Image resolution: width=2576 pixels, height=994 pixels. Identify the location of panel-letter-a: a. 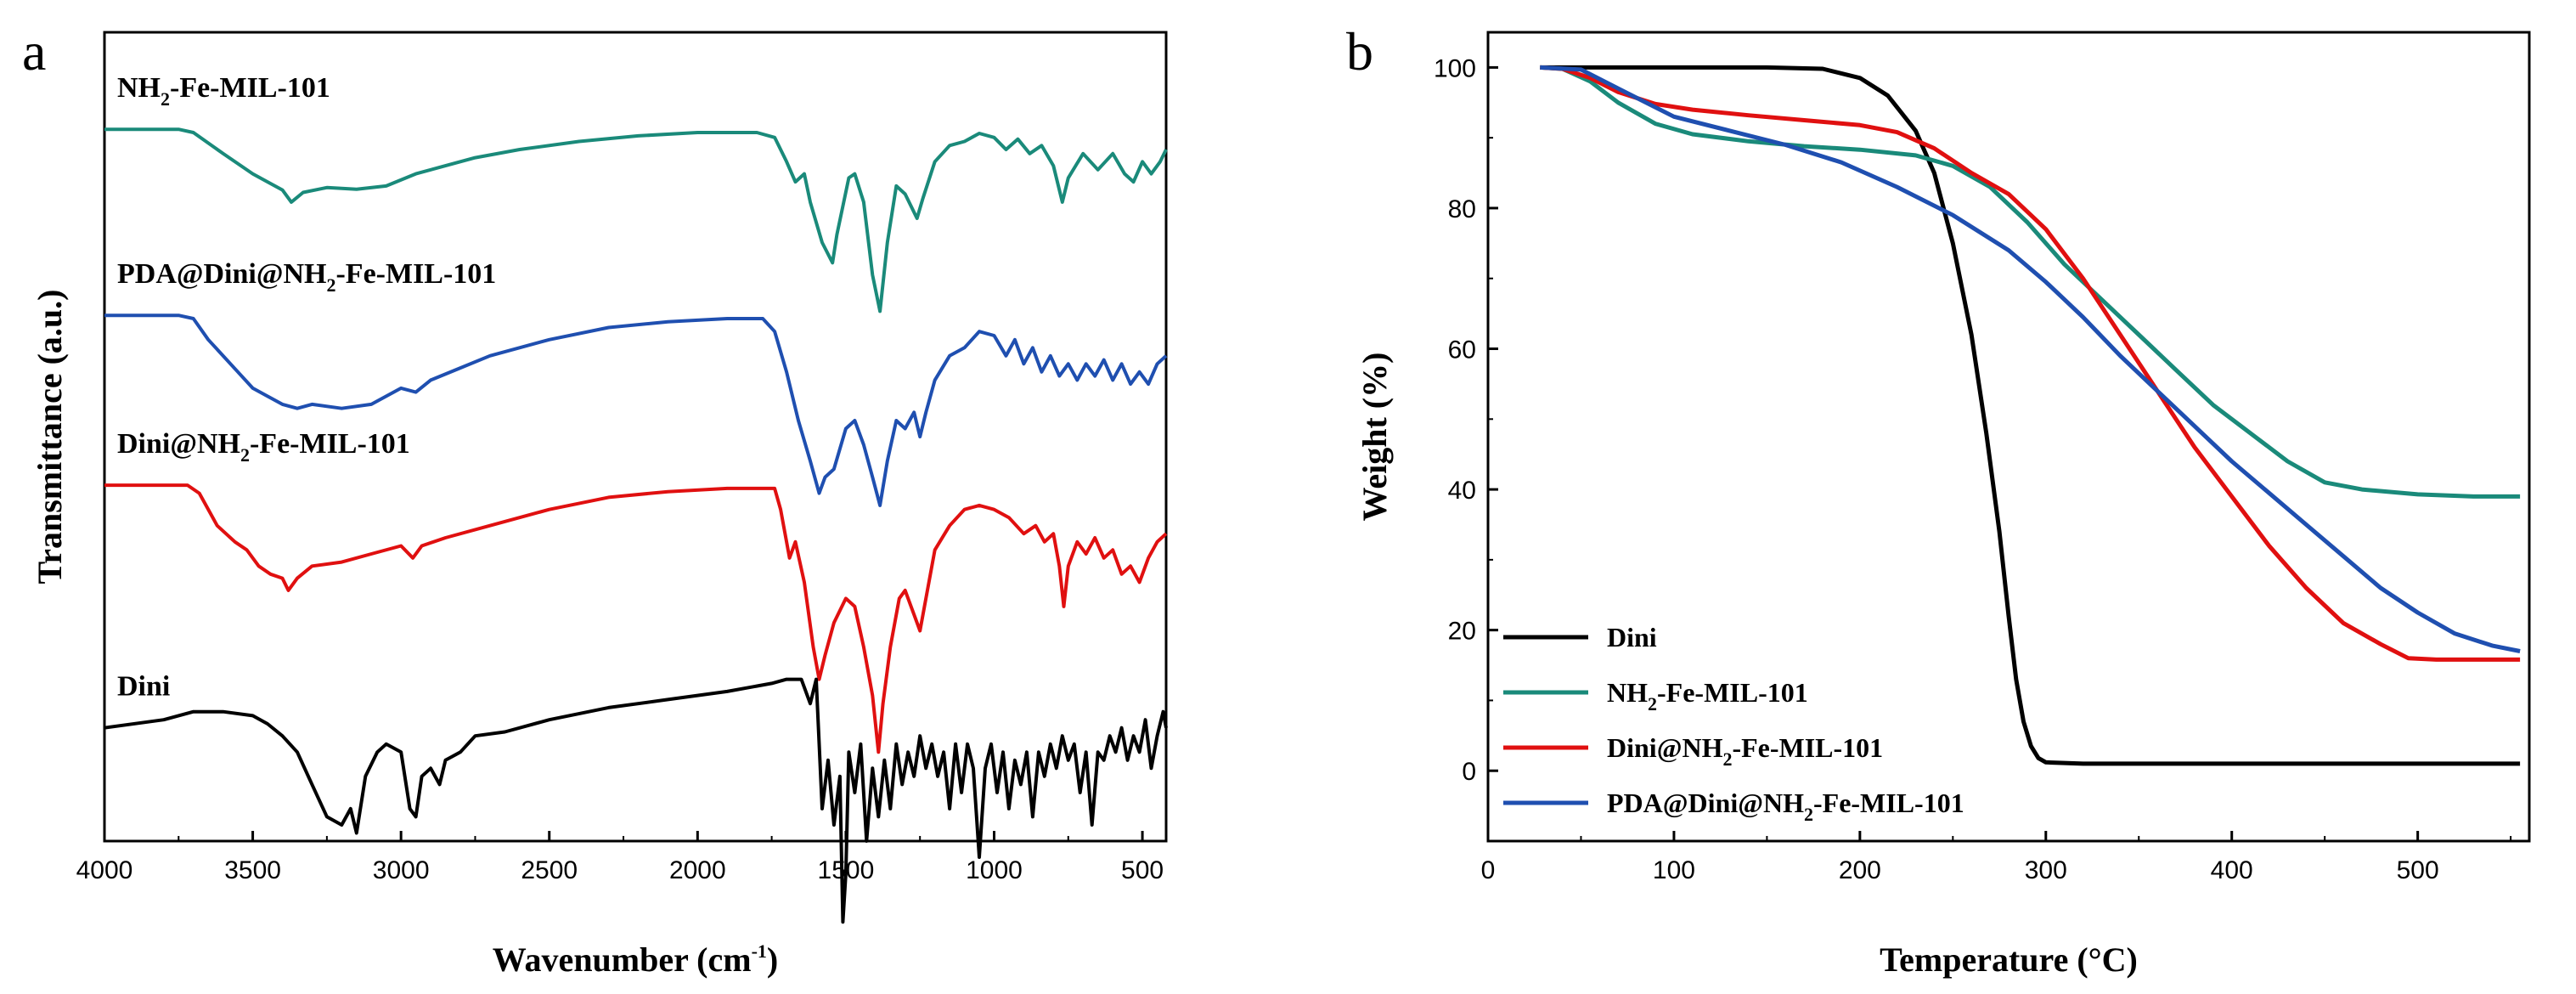
(34, 51).